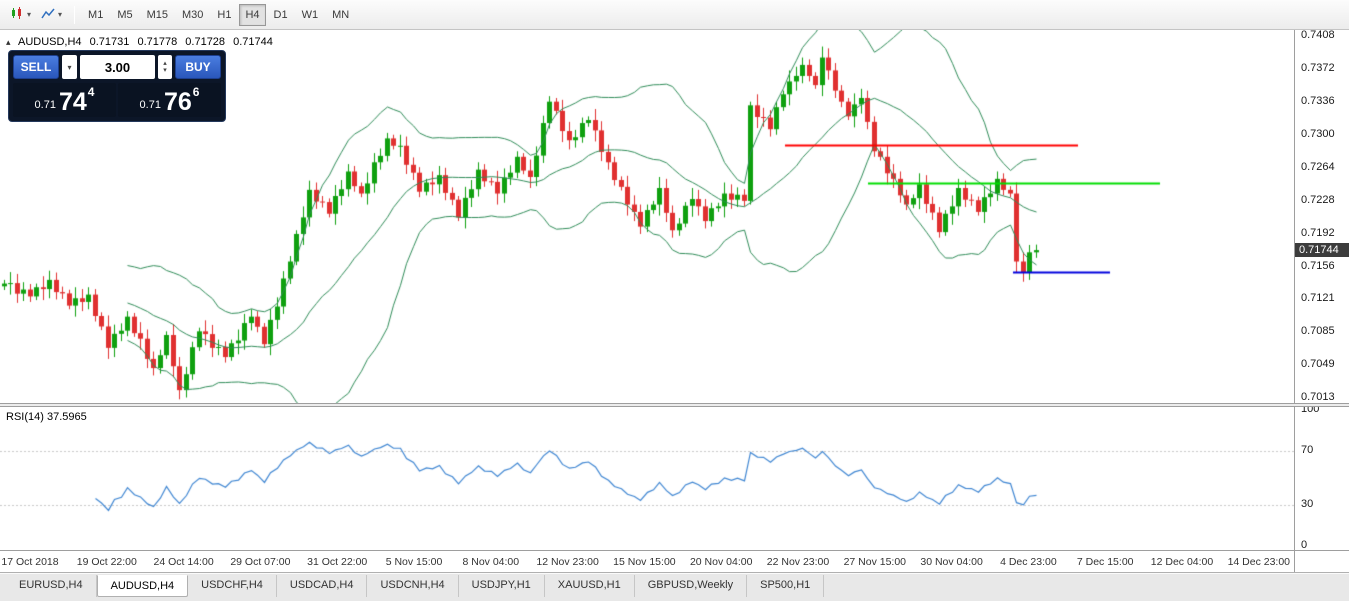  I want to click on timeframe-button-m5: M5, so click(124, 15).